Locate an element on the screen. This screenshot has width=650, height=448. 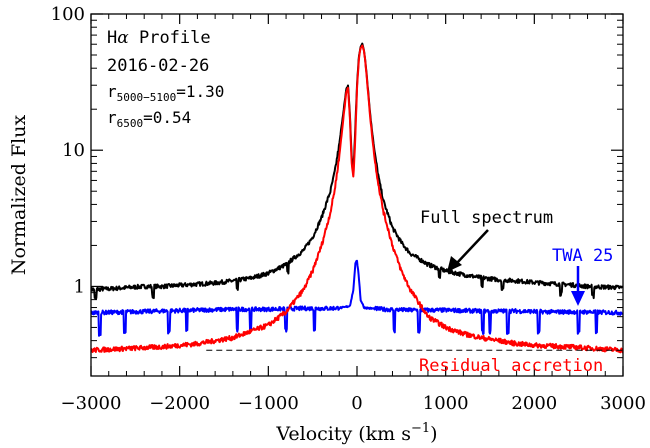
x-tick-label: 0 is located at coordinates (356, 403).